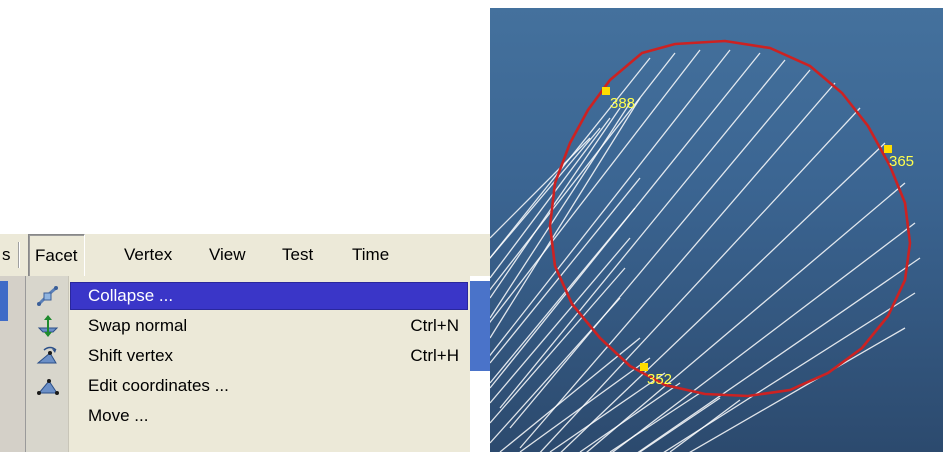 The image size is (943, 452). I want to click on menu-icon-strip, so click(47, 364).